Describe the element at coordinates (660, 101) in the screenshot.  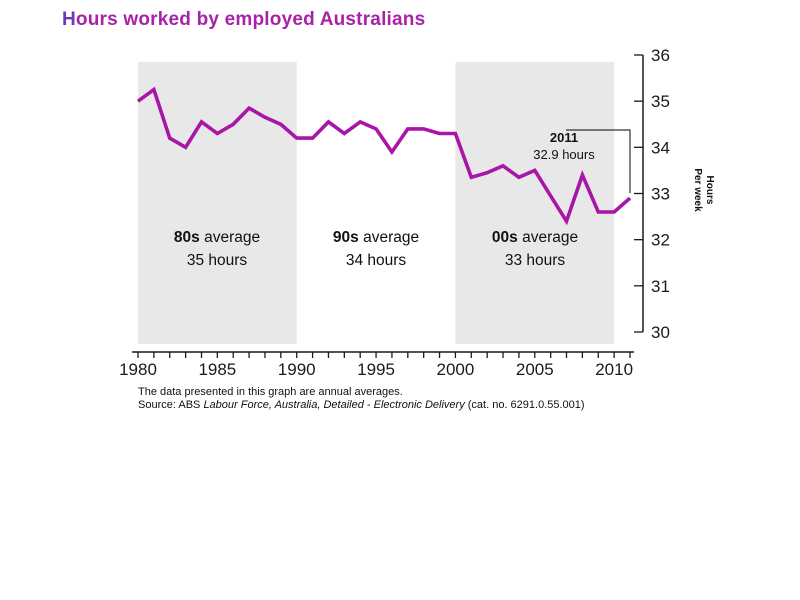
I see `y-tick-label: 35` at that location.